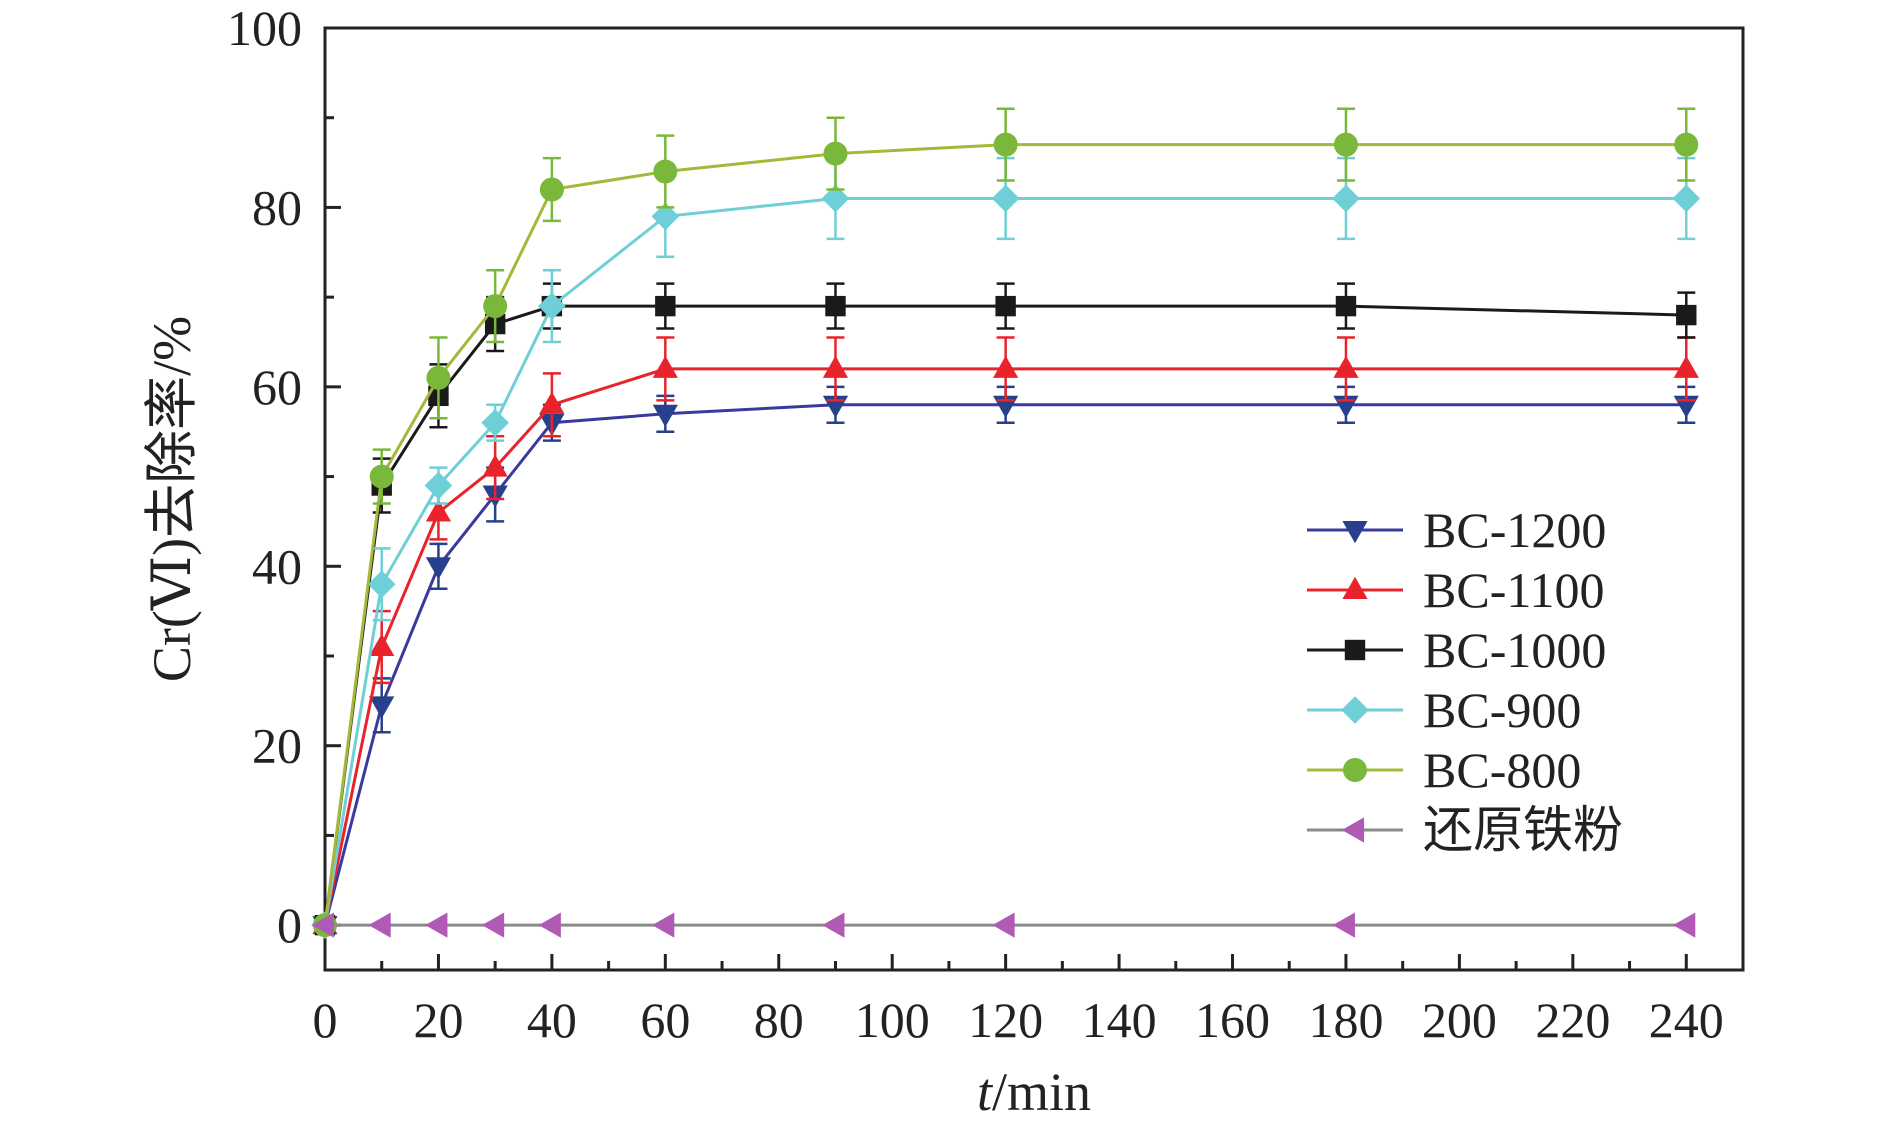 This screenshot has width=1890, height=1127. I want to click on x-axis-title: t/min, so click(1034, 1092).